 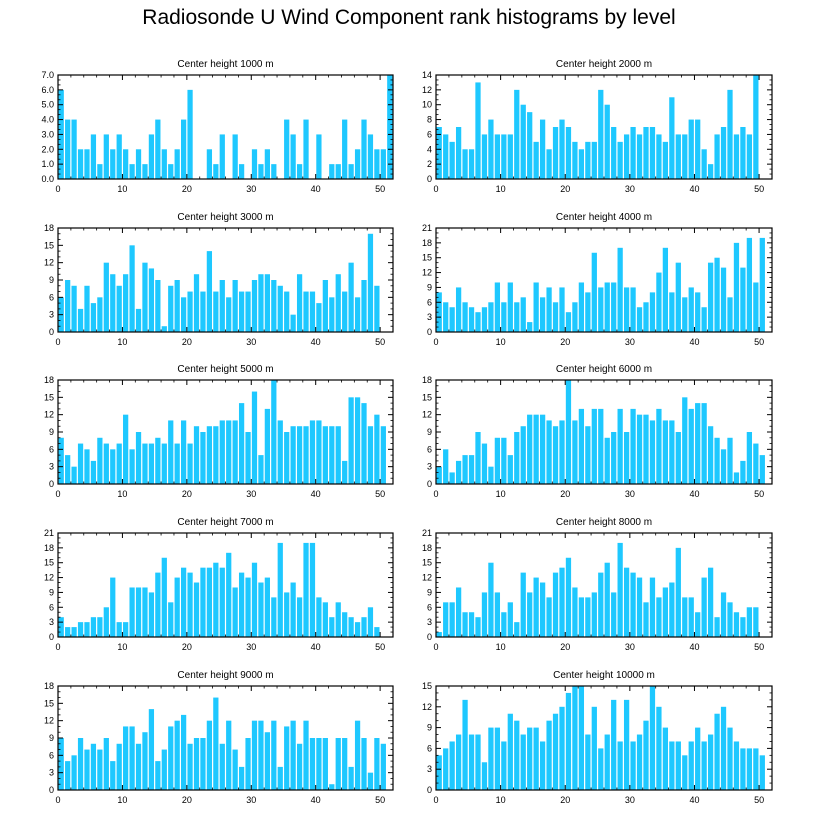 I want to click on y-tick-label: 12, so click(x=427, y=415).